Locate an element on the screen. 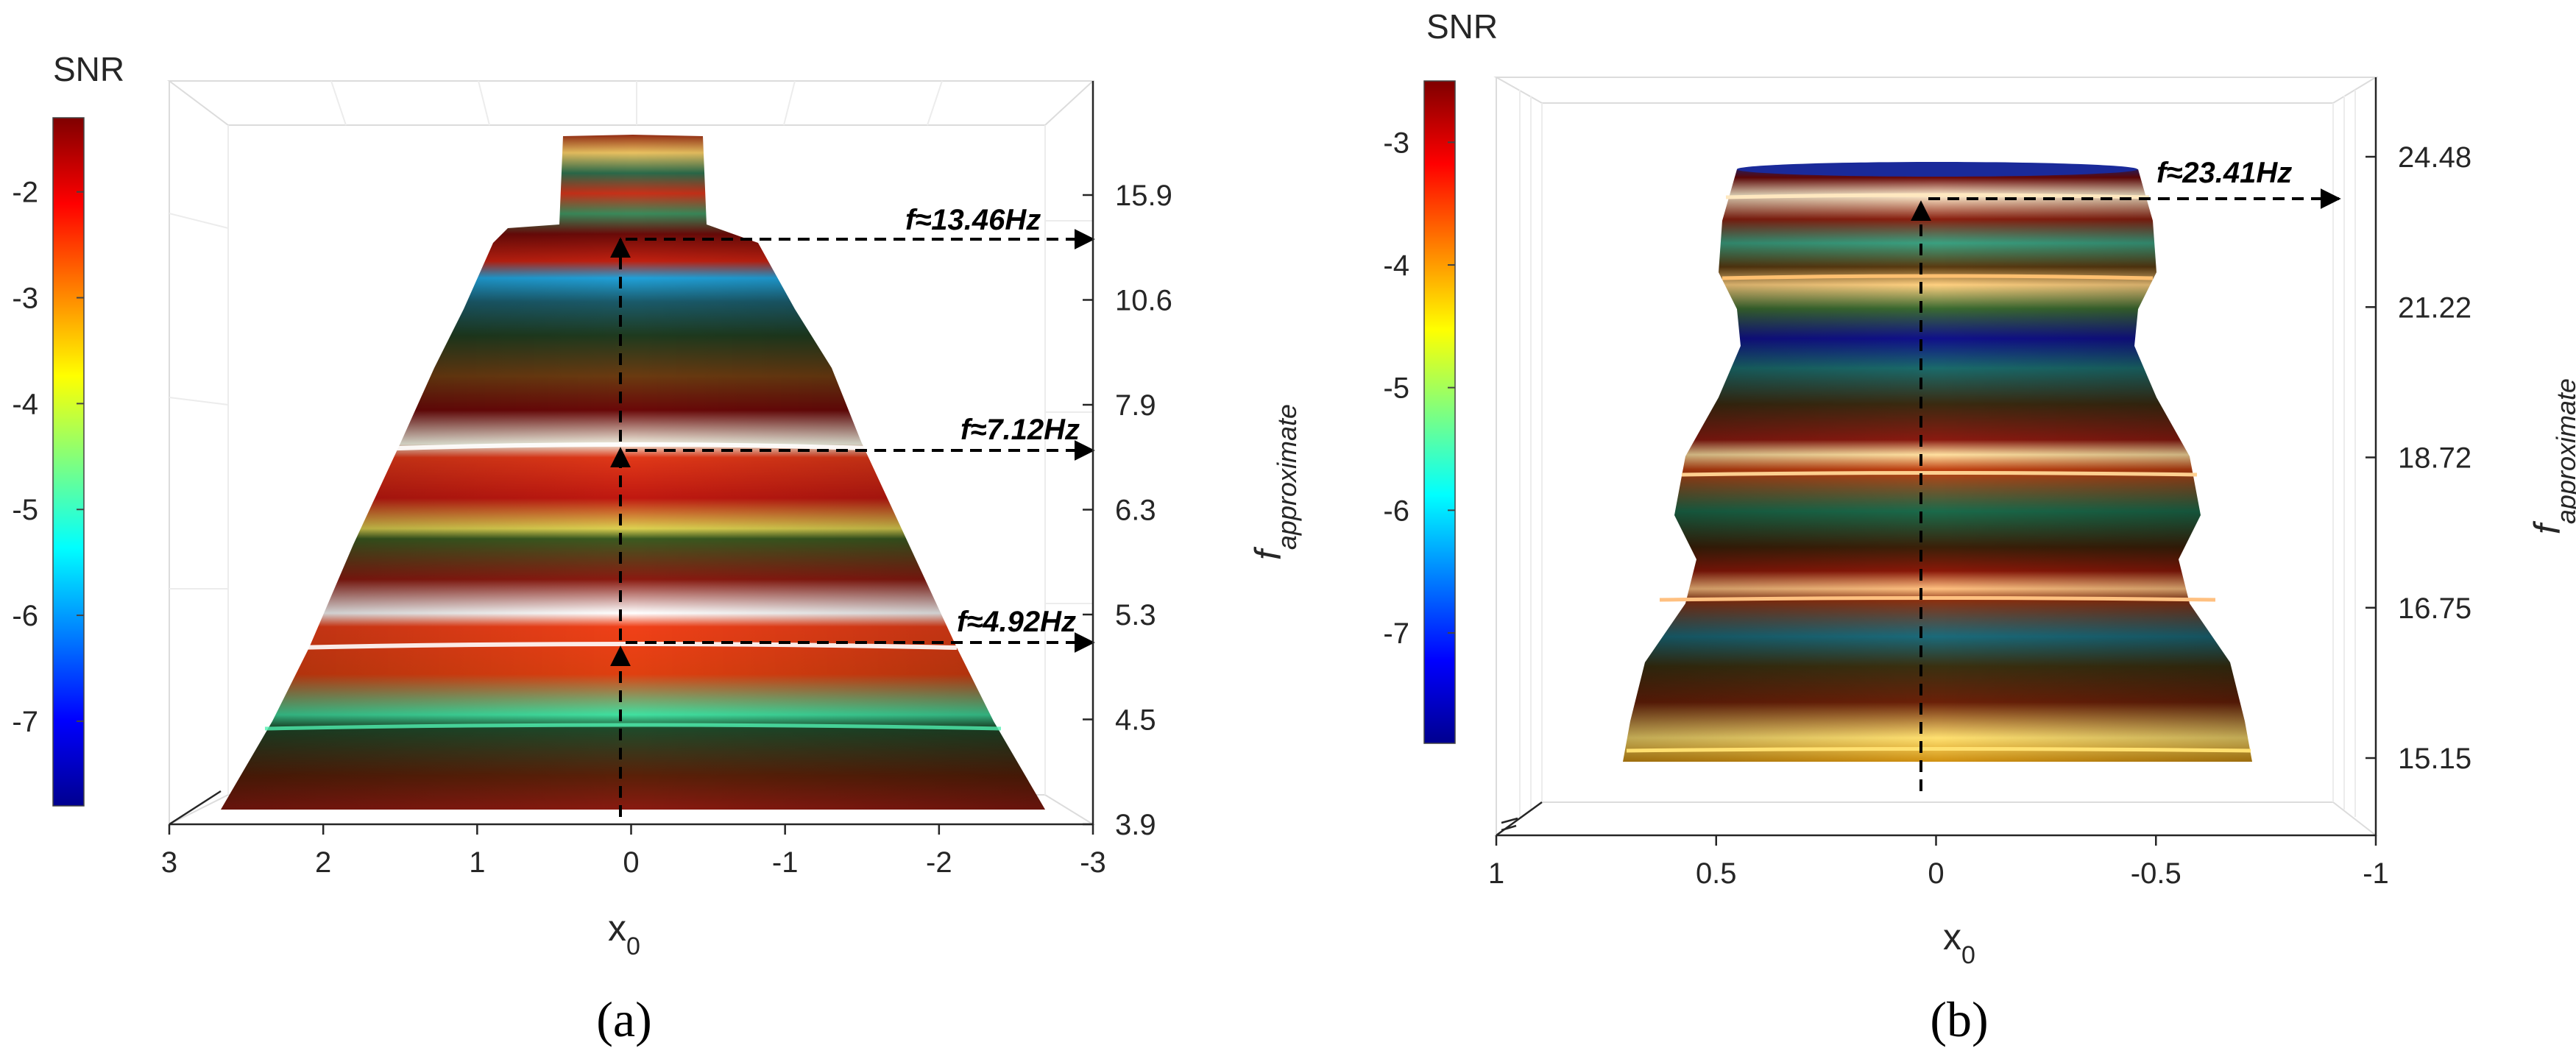 The width and height of the screenshot is (2576, 1062). y-axis-label-a: fapproximate is located at coordinates (1275, 482).